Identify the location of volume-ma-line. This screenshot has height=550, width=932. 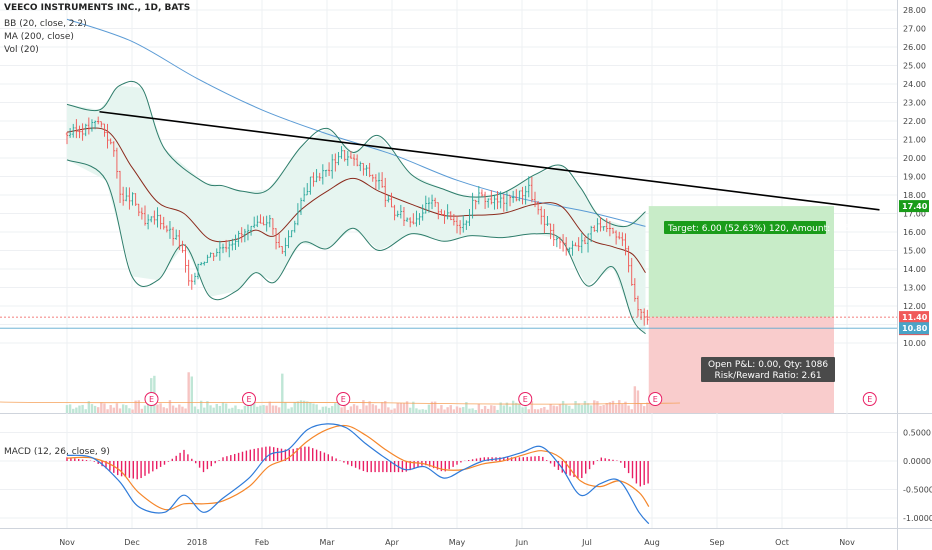
(340, 403).